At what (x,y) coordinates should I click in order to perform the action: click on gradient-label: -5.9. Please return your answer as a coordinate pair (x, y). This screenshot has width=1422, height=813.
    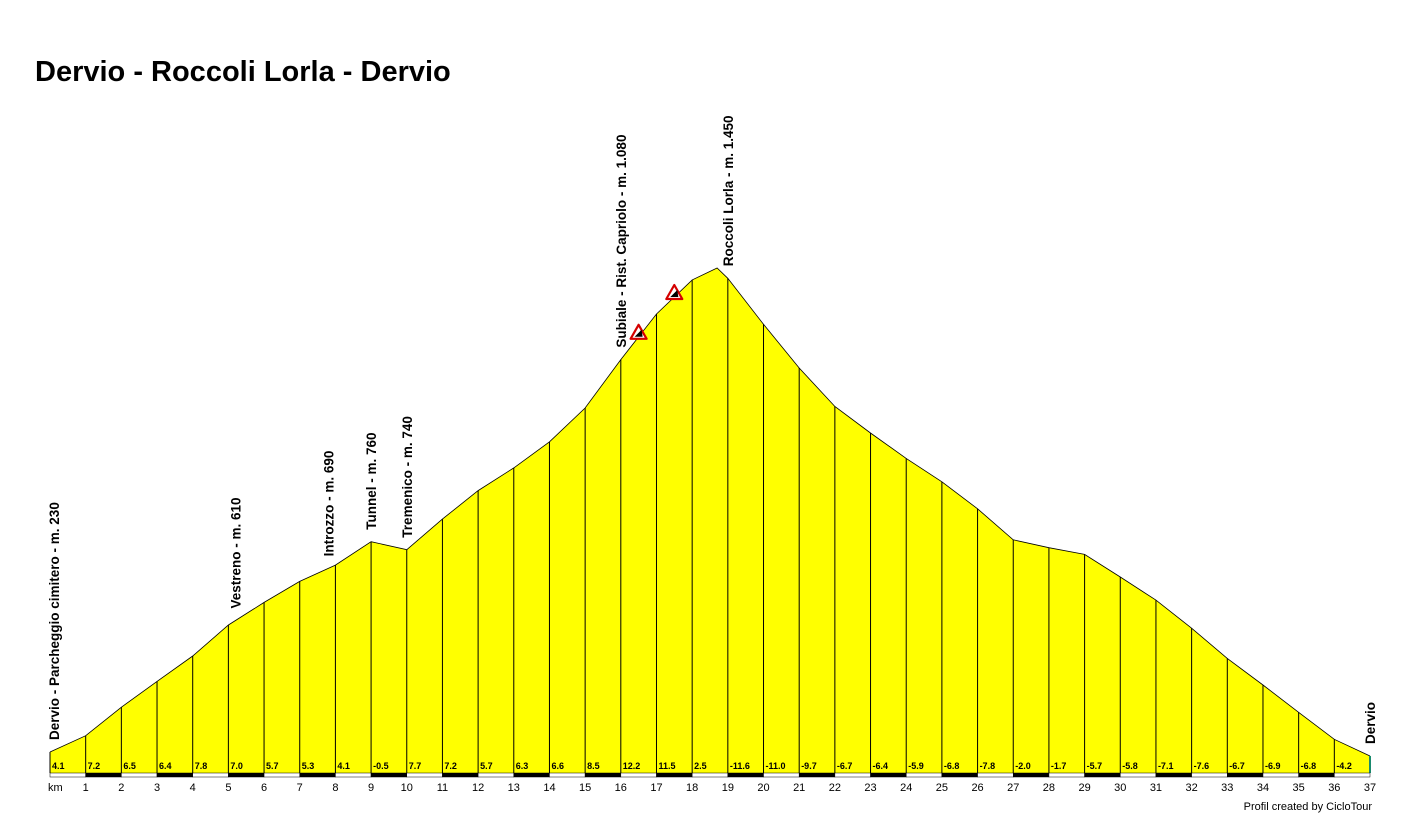
    Looking at the image, I should click on (916, 766).